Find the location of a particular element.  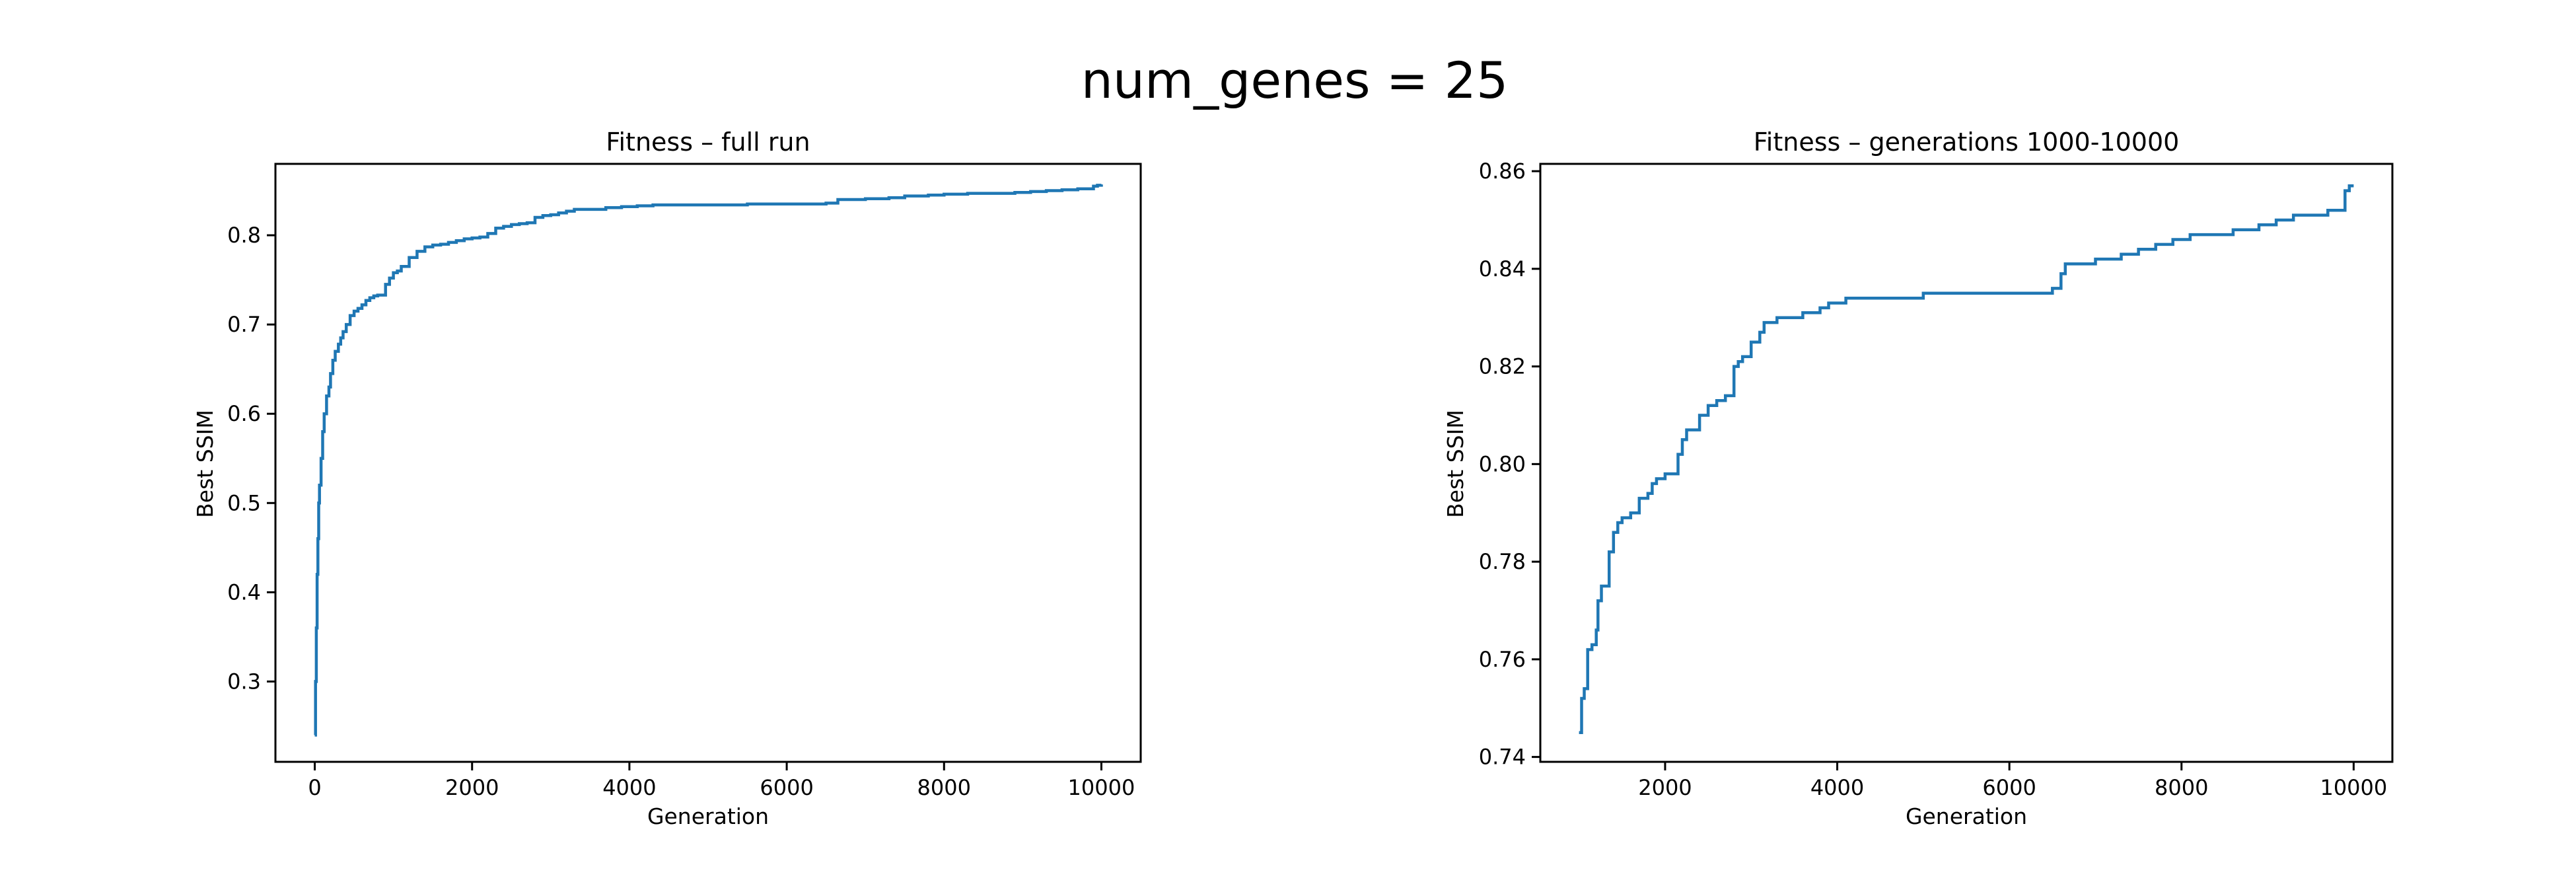

figure-suptitle: num_genes = 25 is located at coordinates (1295, 80).